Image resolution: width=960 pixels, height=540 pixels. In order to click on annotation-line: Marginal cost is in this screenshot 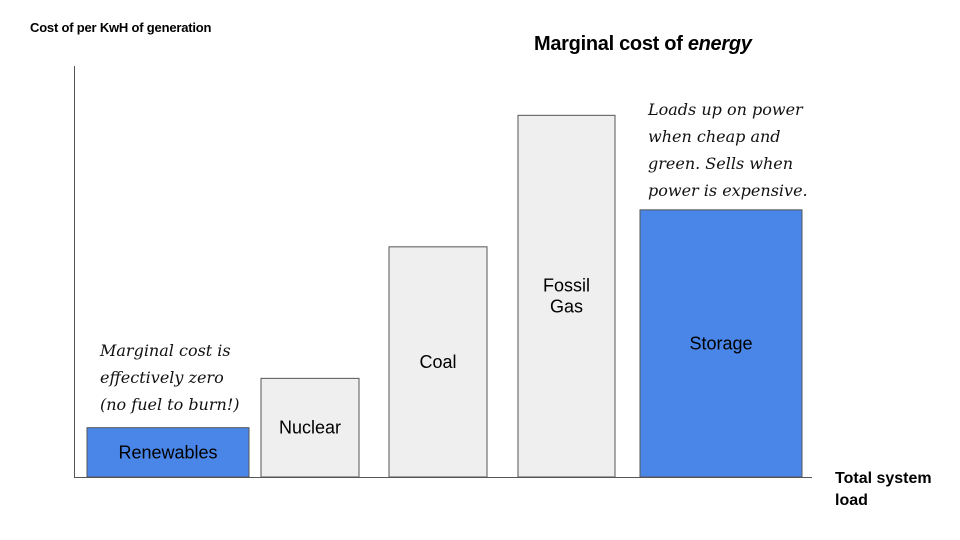, I will do `click(165, 350)`.